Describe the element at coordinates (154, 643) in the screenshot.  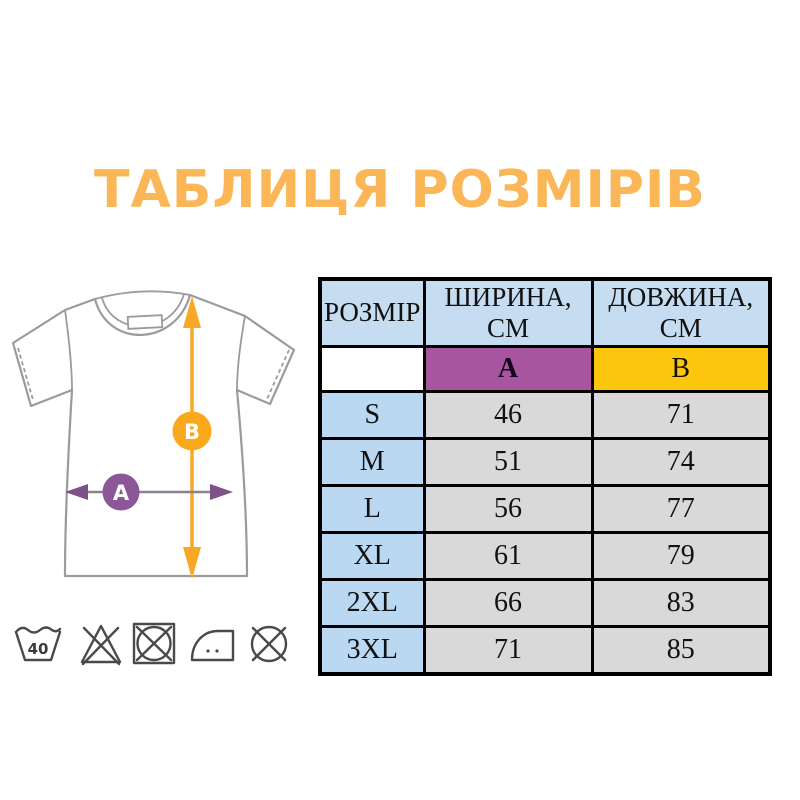
I see `do-not-tumble-dry-icon` at that location.